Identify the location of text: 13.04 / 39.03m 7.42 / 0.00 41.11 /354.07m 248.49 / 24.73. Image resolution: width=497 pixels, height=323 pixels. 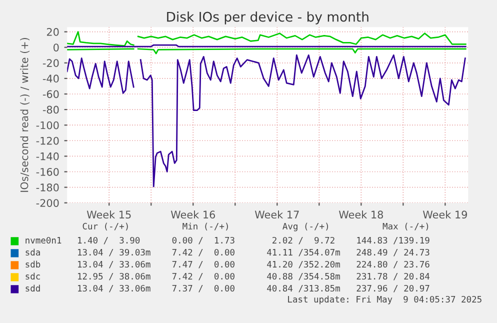
(254, 252).